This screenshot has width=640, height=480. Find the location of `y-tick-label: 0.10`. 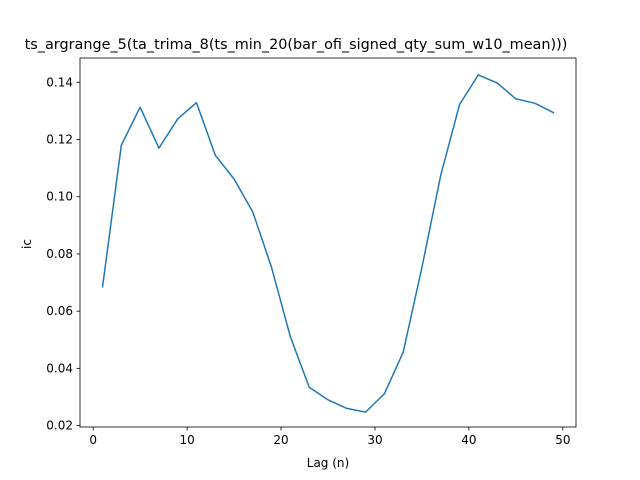

y-tick-label: 0.10 is located at coordinates (59, 197).